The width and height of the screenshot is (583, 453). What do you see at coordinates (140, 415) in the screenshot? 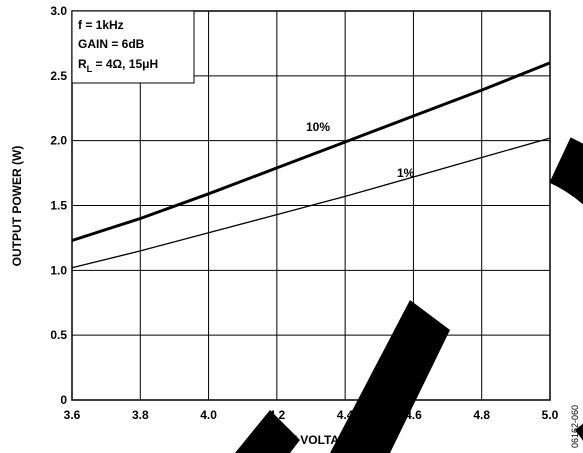
I see `x-tick-label-1: 3.8` at bounding box center [140, 415].